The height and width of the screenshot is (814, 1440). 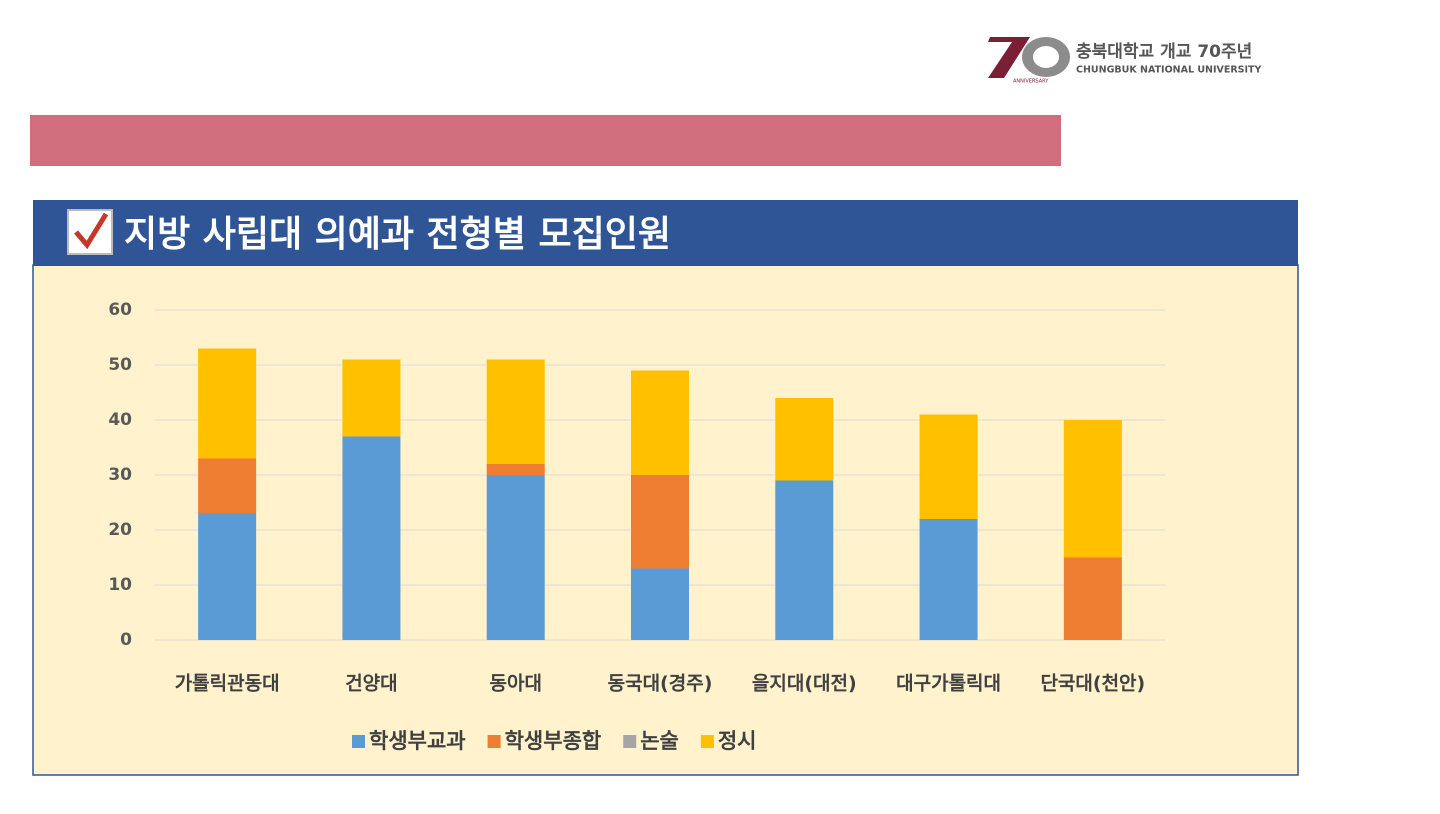 I want to click on y-tick-label: 0, so click(x=126, y=640).